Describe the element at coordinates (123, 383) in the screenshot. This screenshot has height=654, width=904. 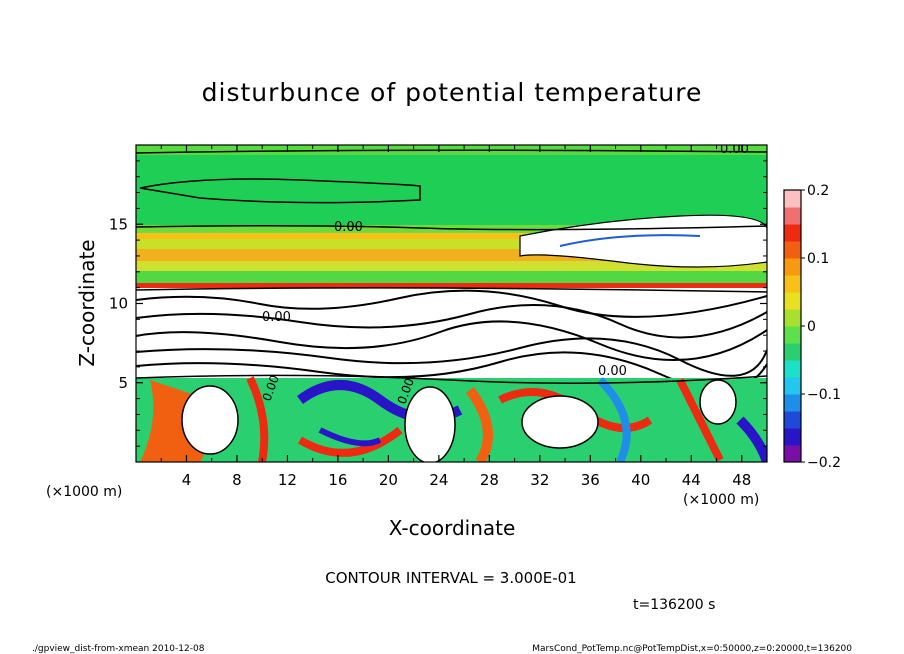
I see `y-tick-label: 5` at that location.